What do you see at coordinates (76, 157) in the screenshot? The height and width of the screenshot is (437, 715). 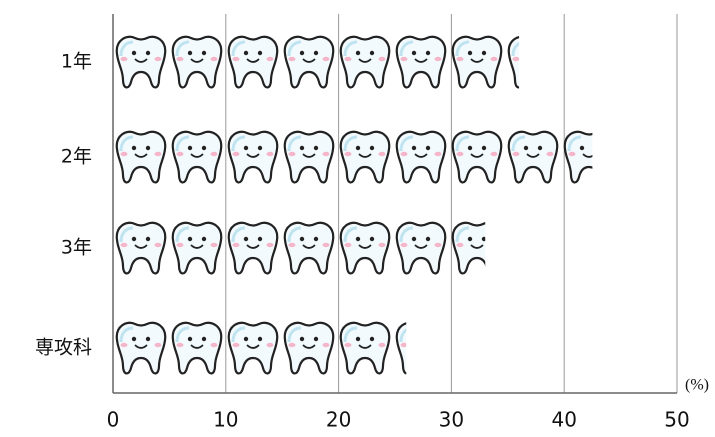 I see `category-label: 2年` at bounding box center [76, 157].